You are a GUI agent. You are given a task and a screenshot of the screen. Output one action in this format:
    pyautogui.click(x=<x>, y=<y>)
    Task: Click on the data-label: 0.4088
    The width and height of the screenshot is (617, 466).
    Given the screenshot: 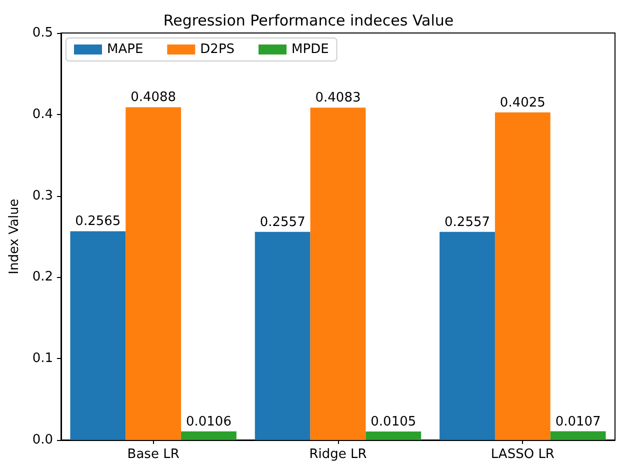 What is the action you would take?
    pyautogui.click(x=153, y=98)
    